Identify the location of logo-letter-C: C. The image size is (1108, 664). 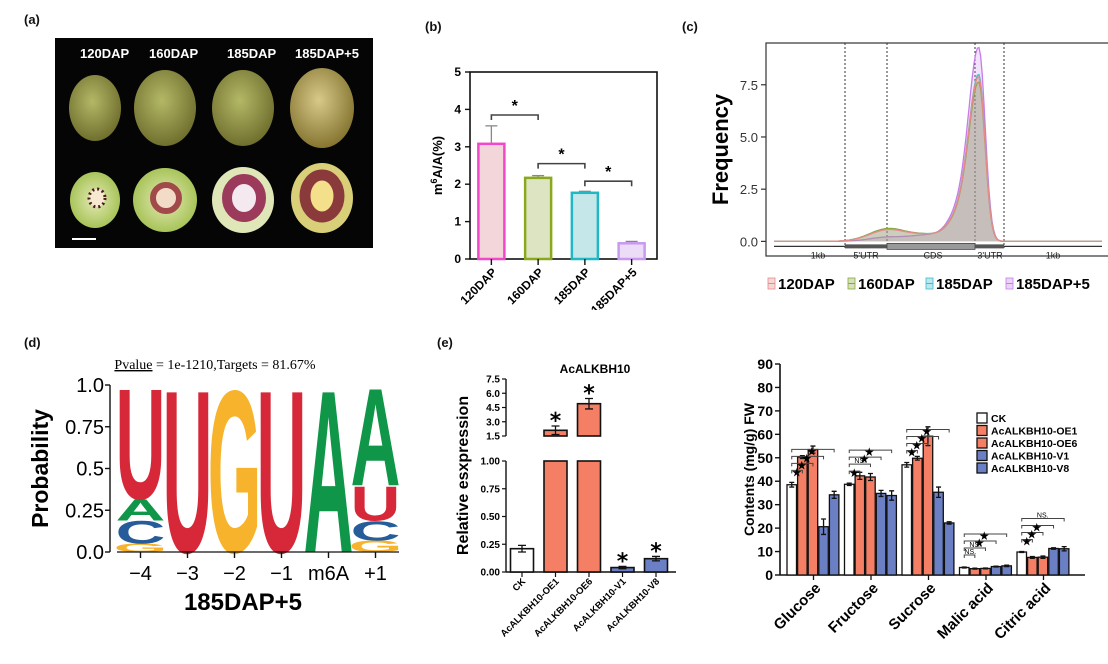
(376, 530).